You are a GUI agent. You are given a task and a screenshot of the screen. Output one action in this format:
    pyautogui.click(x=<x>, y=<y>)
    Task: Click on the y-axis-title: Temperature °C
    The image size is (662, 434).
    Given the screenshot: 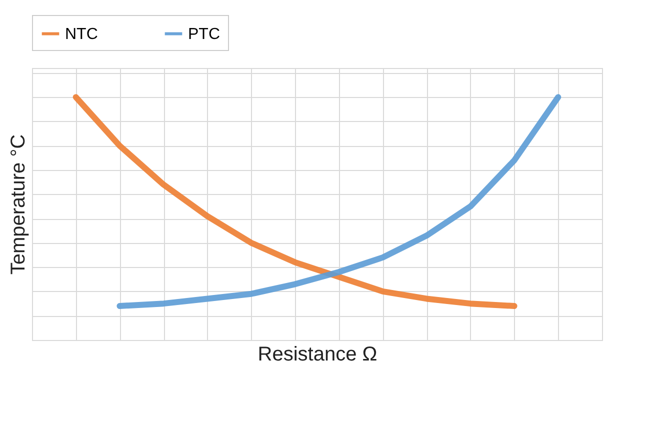 What is the action you would take?
    pyautogui.click(x=19, y=204)
    